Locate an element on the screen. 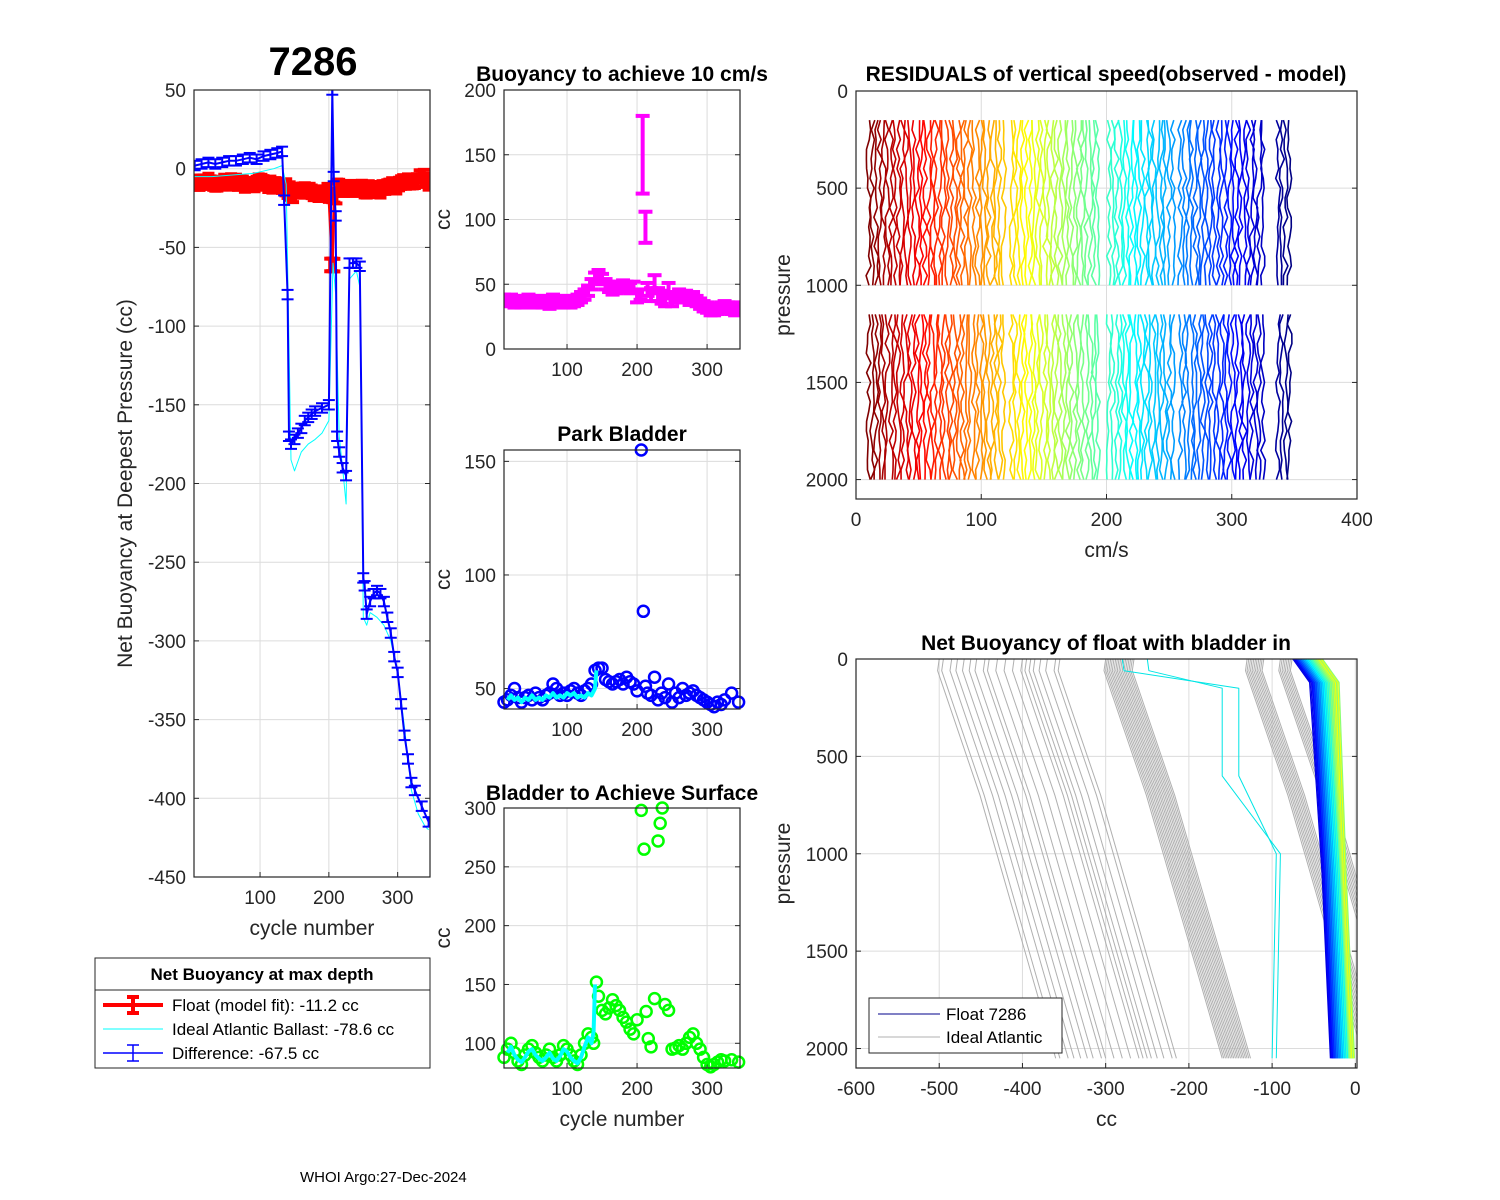 This screenshot has height=1200, width=1500. y-tick-label: 0 is located at coordinates (842, 660).